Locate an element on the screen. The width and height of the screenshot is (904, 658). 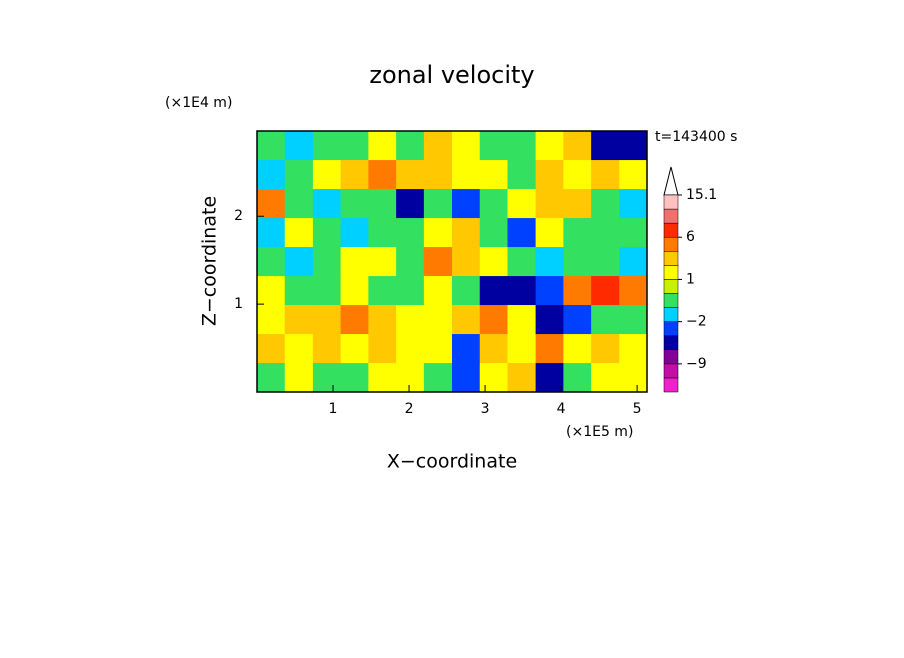
x-tick-label: 2 is located at coordinates (409, 409).